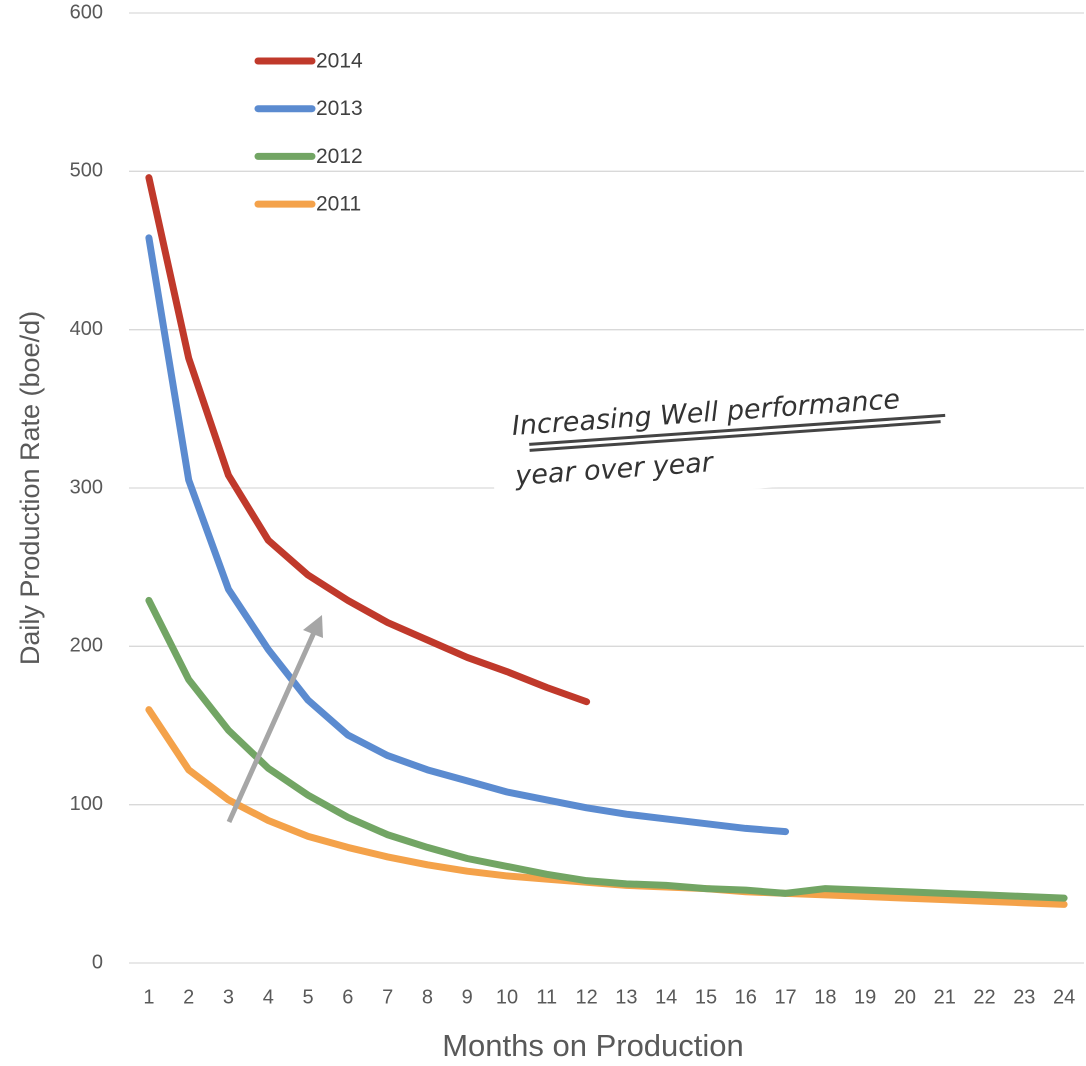 The height and width of the screenshot is (1066, 1086). What do you see at coordinates (905, 997) in the screenshot?
I see `x-tick-label: 20` at bounding box center [905, 997].